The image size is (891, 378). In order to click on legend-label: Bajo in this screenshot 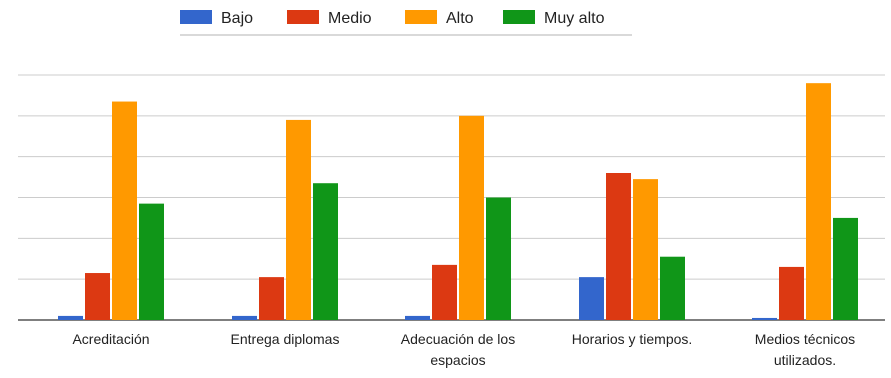, I will do `click(237, 18)`.